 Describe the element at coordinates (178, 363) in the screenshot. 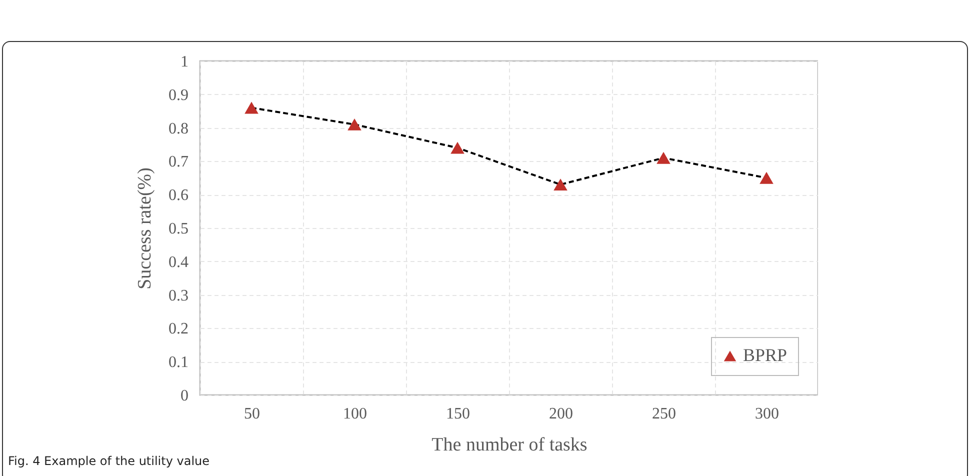

I see `y-tick-label: 0.1` at that location.